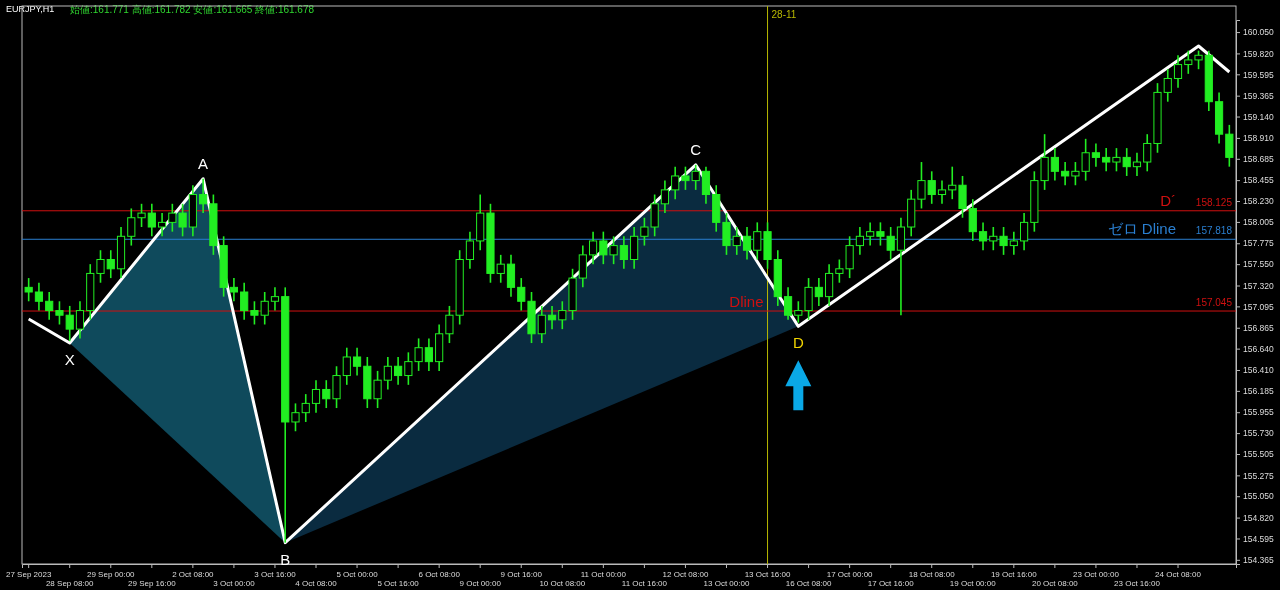 Image resolution: width=1280 pixels, height=590 pixels. What do you see at coordinates (439, 574) in the screenshot?
I see `x-tick-label: 6 Oct 08:00` at bounding box center [439, 574].